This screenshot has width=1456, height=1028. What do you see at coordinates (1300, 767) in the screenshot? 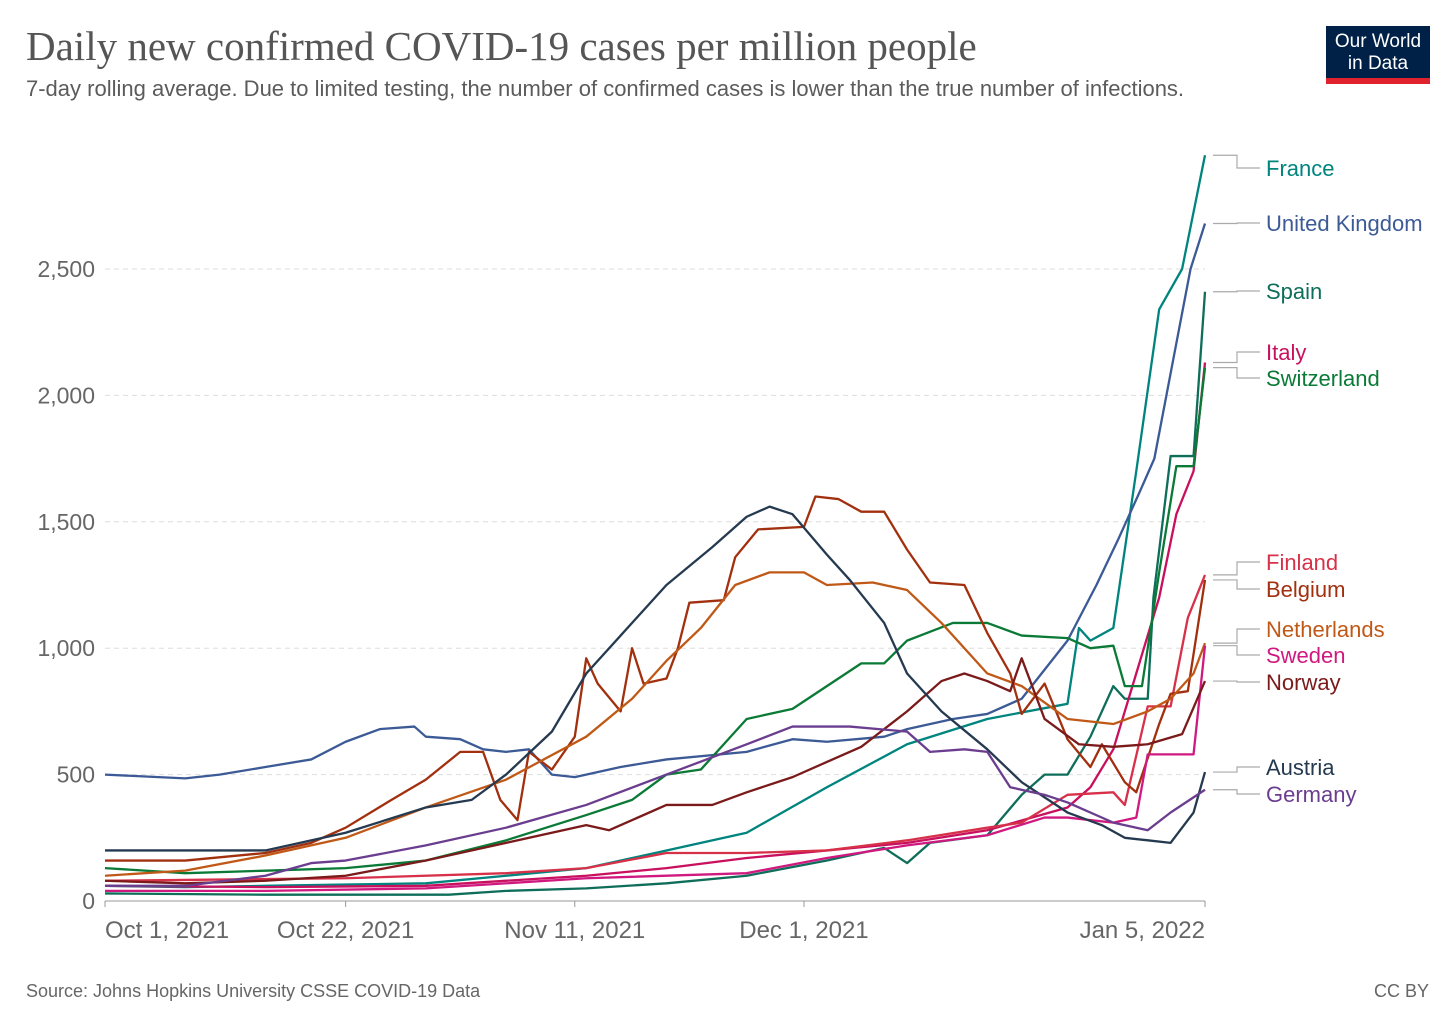
I see `series-label-austria: Austria` at bounding box center [1300, 767].